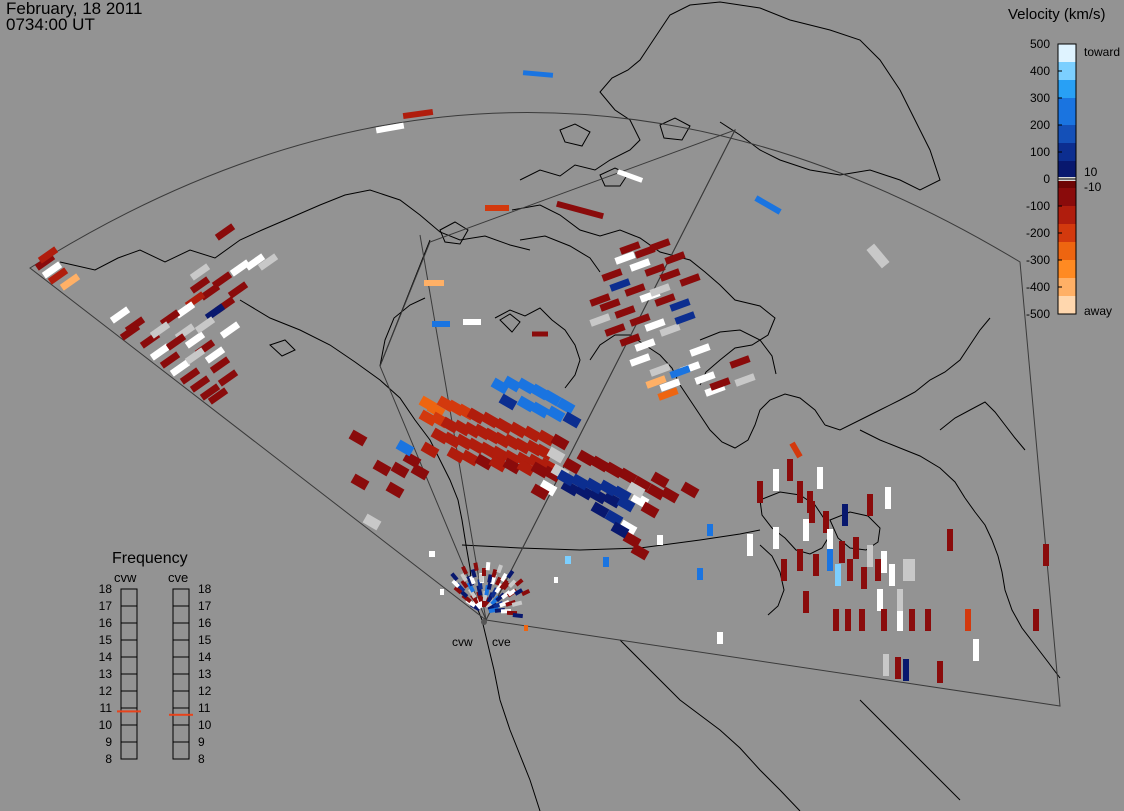 This screenshot has height=811, width=1124. I want to click on velocity-tick-label: -300, so click(1038, 260).